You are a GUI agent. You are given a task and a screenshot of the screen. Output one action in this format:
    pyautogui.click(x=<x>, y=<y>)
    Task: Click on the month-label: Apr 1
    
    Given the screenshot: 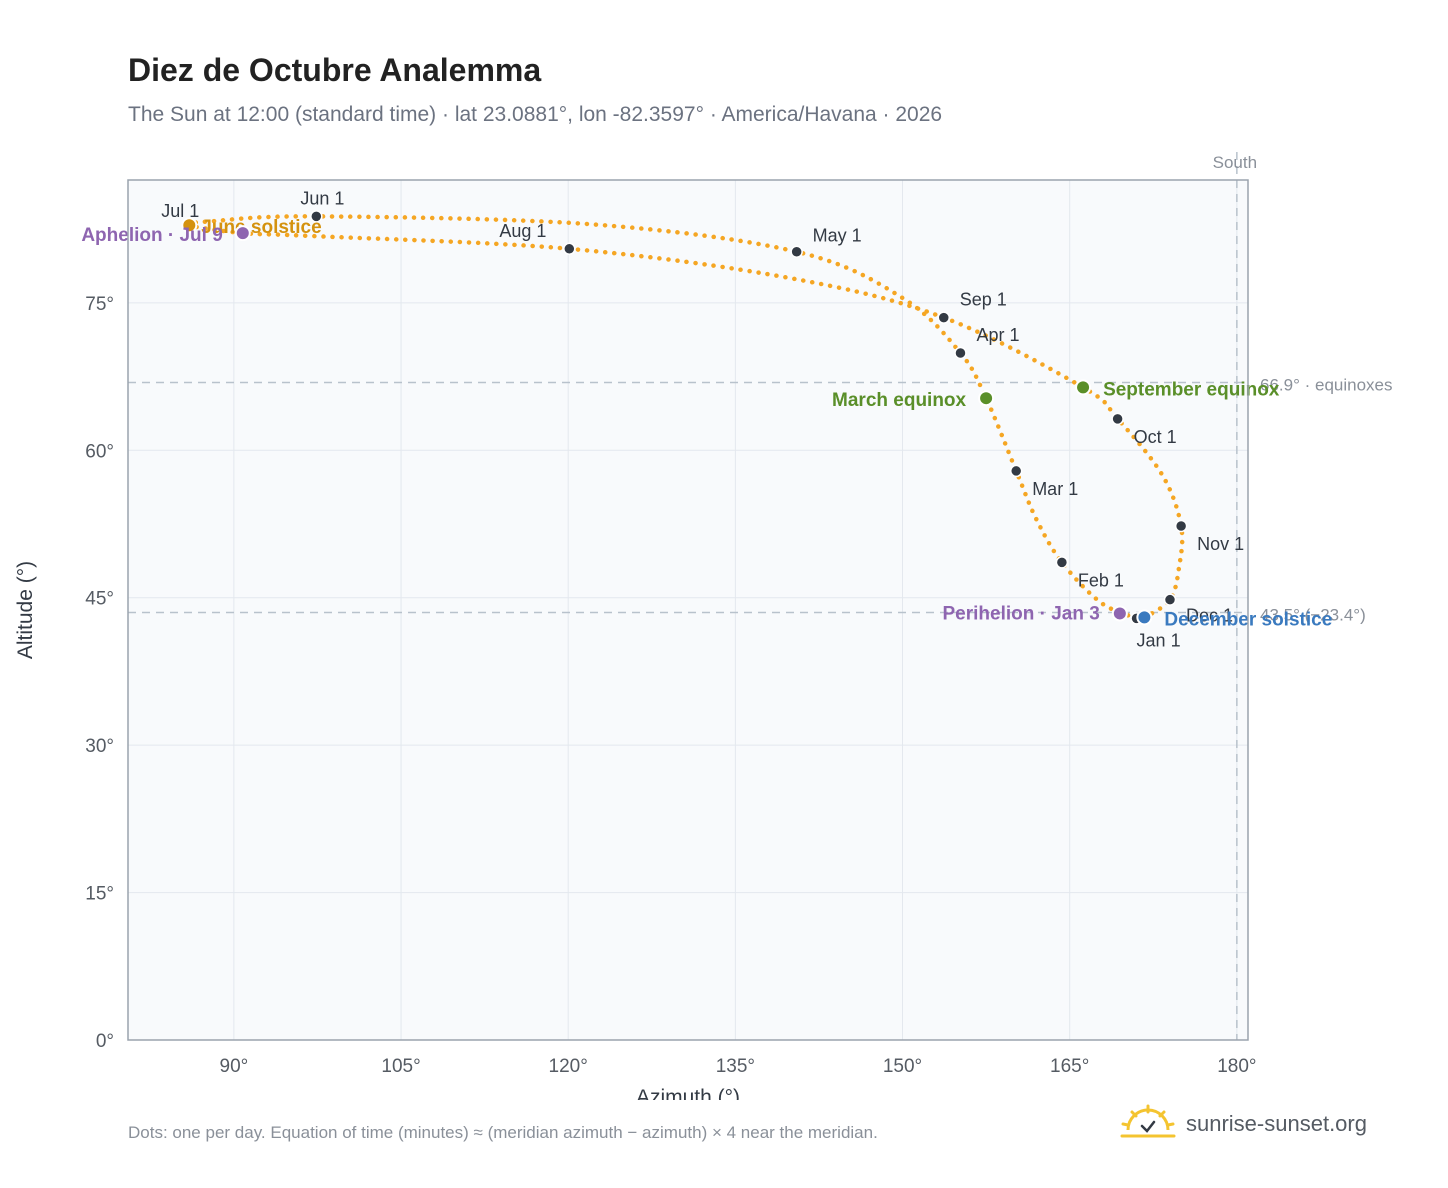 What is the action you would take?
    pyautogui.click(x=997, y=335)
    